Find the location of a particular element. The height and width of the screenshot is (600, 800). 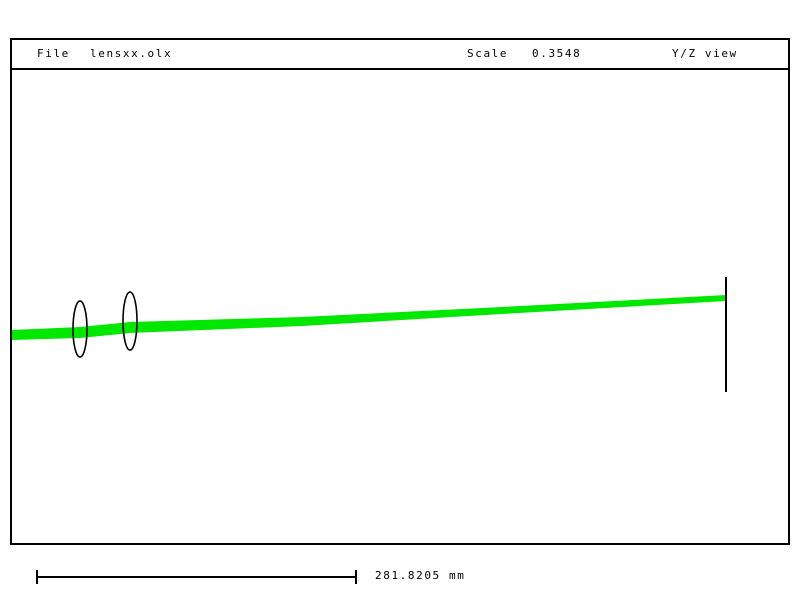

view-orientation-label: Y/Z view is located at coordinates (705, 53).